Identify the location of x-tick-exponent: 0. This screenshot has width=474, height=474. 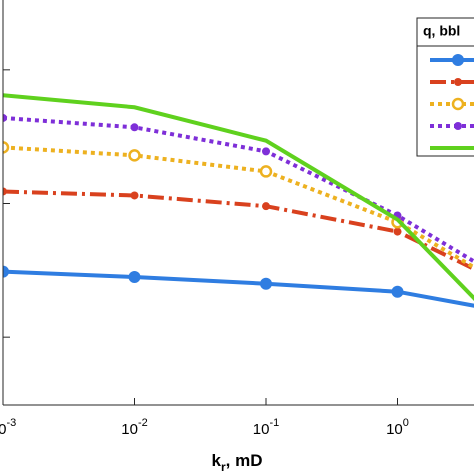
(406, 423).